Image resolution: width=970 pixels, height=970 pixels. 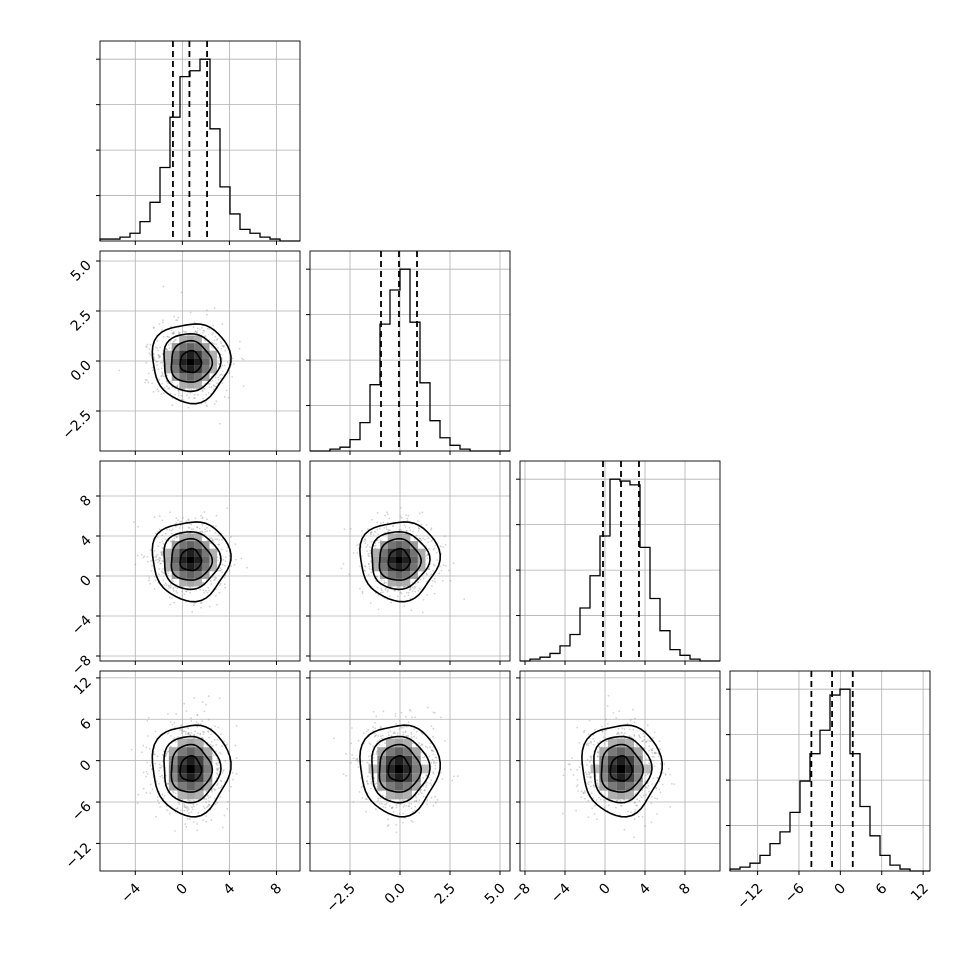 I want to click on tick-label: −2.5, so click(x=76, y=425).